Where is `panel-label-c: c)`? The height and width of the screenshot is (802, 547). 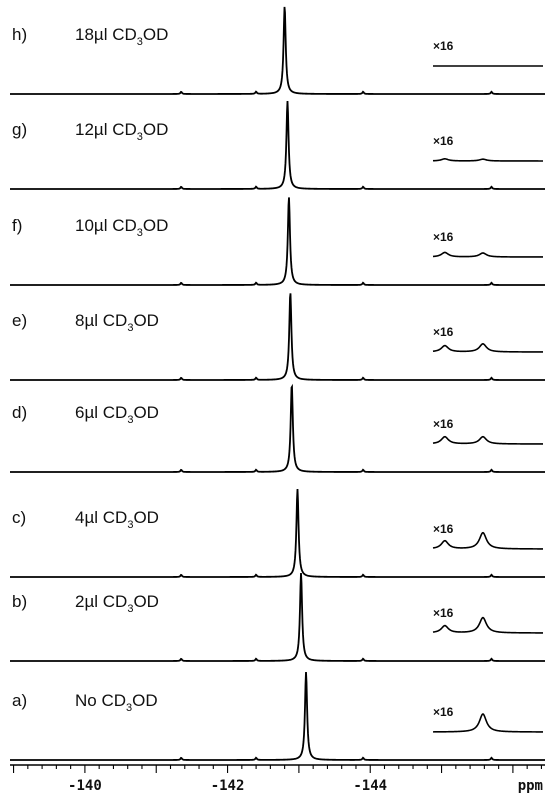 panel-label-c: c) is located at coordinates (19, 517).